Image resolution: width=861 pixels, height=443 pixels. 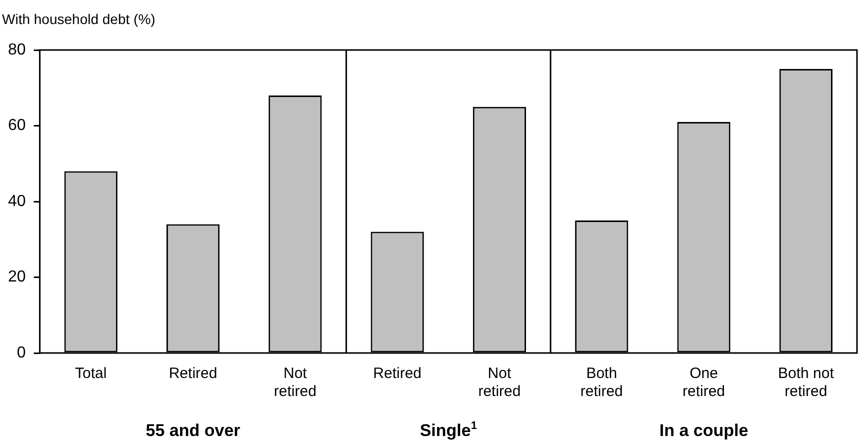 I want to click on y-tick-label: 40, so click(x=17, y=201).